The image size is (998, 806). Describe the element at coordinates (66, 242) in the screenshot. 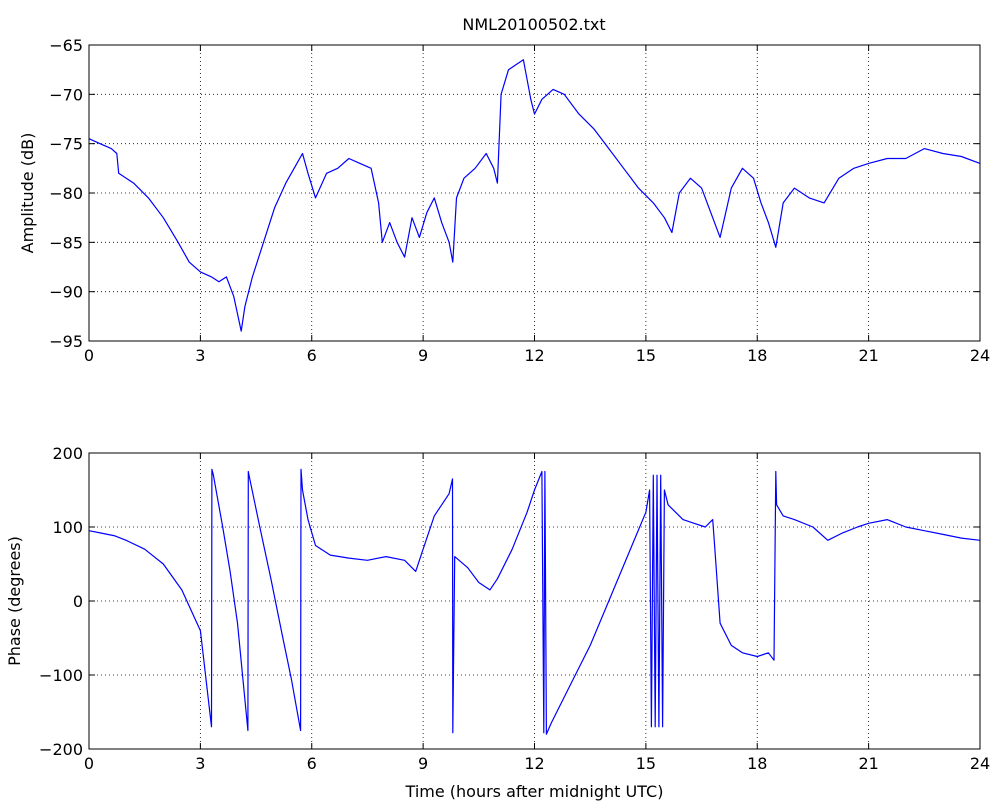

I see `amplitude-y-tick-label: −85` at that location.